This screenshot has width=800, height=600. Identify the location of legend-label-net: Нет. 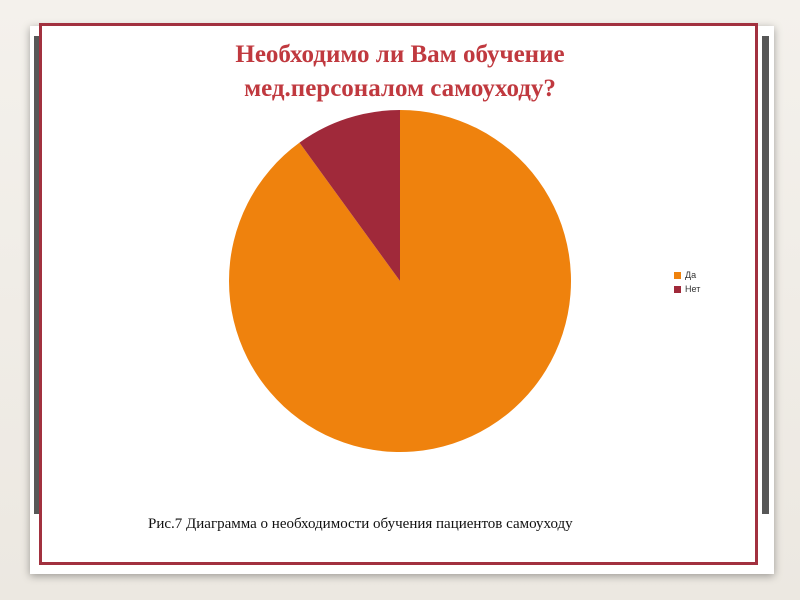
(693, 289).